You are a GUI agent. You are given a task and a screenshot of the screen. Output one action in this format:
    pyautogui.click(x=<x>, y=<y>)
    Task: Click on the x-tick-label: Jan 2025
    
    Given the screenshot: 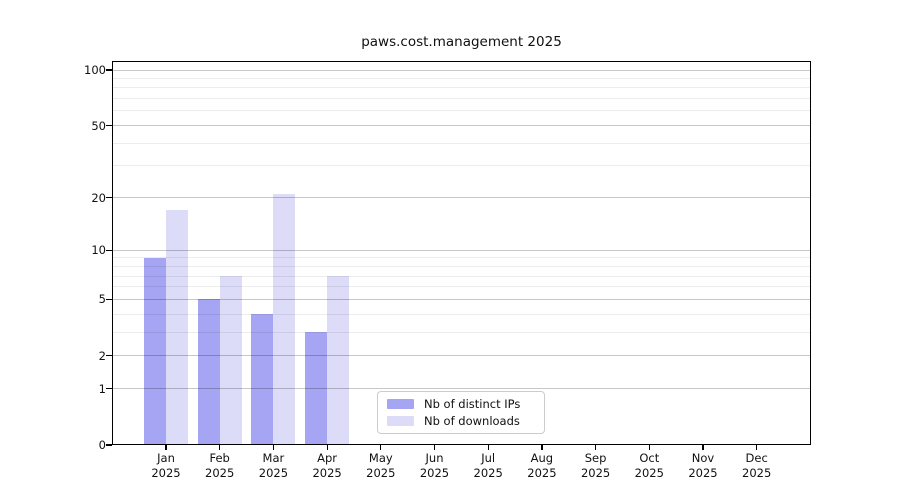 What is the action you would take?
    pyautogui.click(x=166, y=465)
    